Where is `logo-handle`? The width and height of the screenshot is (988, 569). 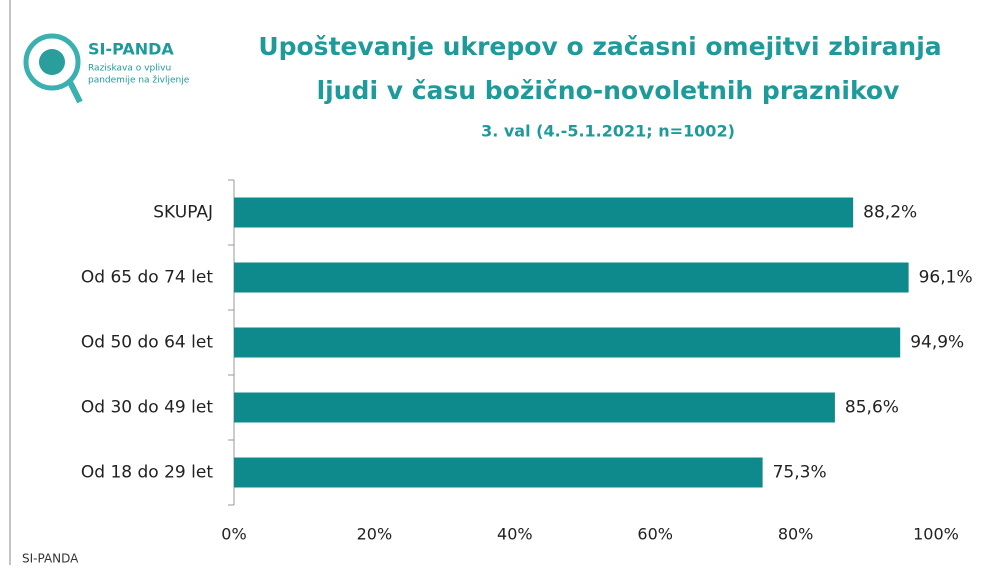 logo-handle is located at coordinates (75, 92).